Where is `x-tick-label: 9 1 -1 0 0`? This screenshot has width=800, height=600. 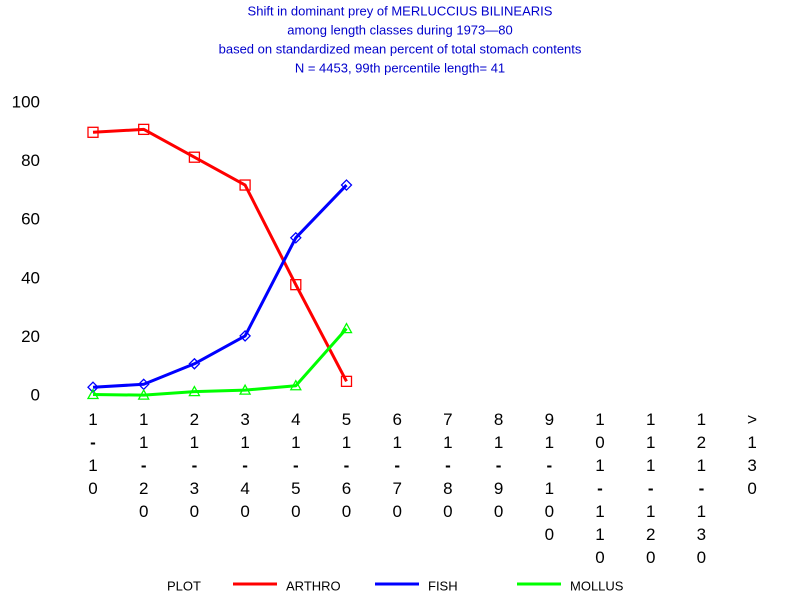
x-tick-label: 9 1 -1 0 0 is located at coordinates (549, 477).